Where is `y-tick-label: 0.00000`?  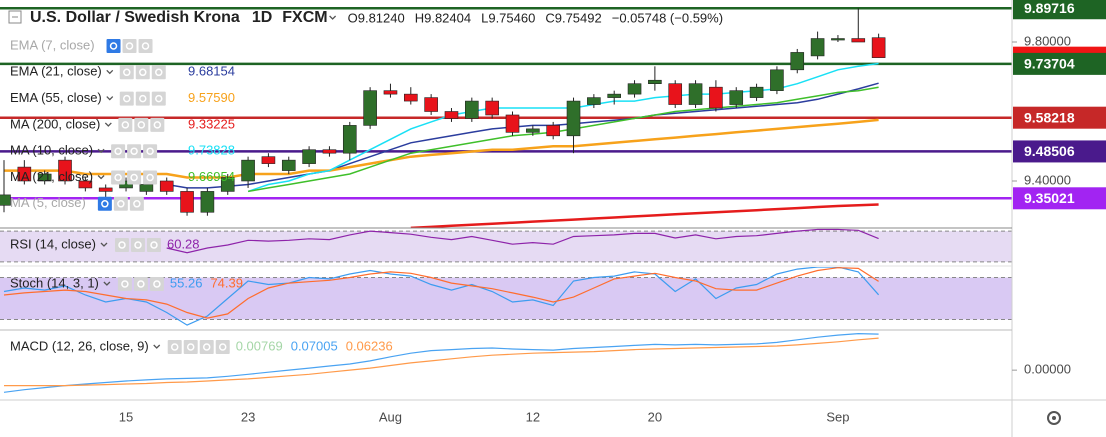
y-tick-label: 0.00000 is located at coordinates (1047, 369).